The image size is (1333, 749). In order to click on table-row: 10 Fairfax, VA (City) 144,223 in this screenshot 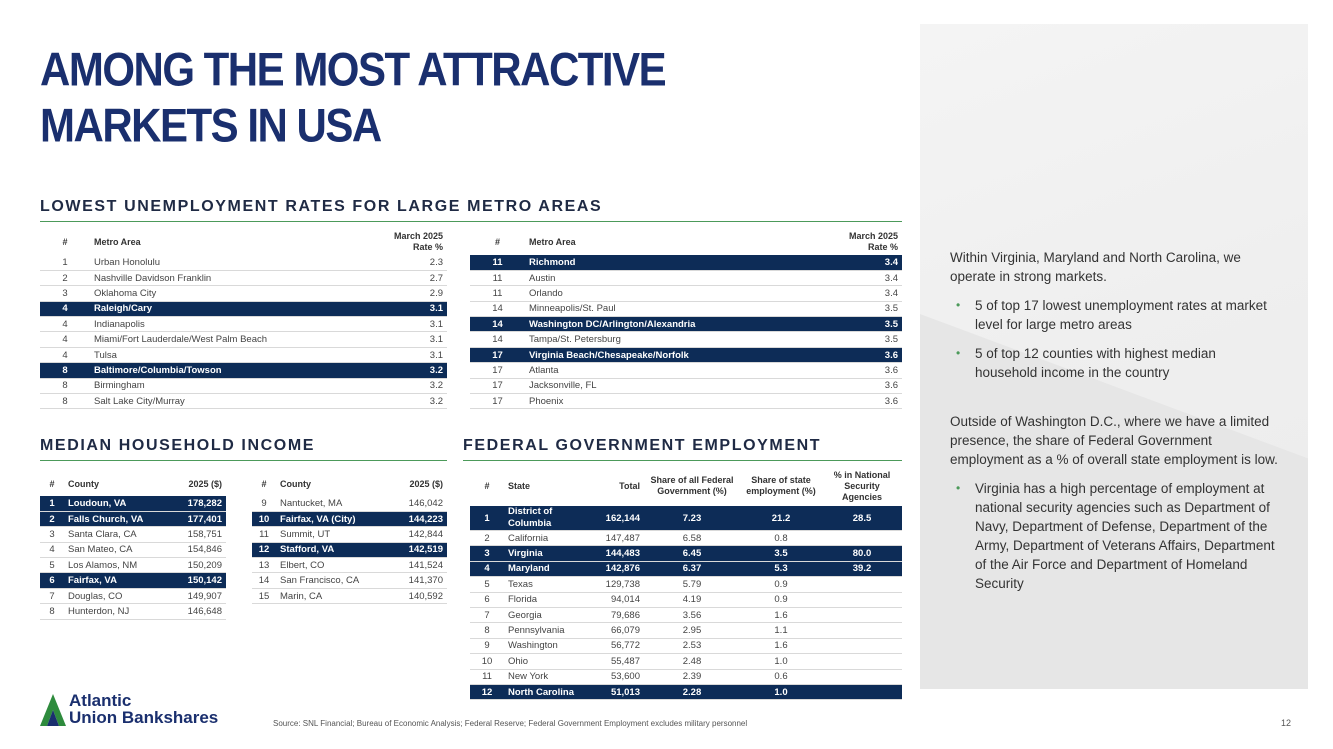, I will do `click(349, 519)`.